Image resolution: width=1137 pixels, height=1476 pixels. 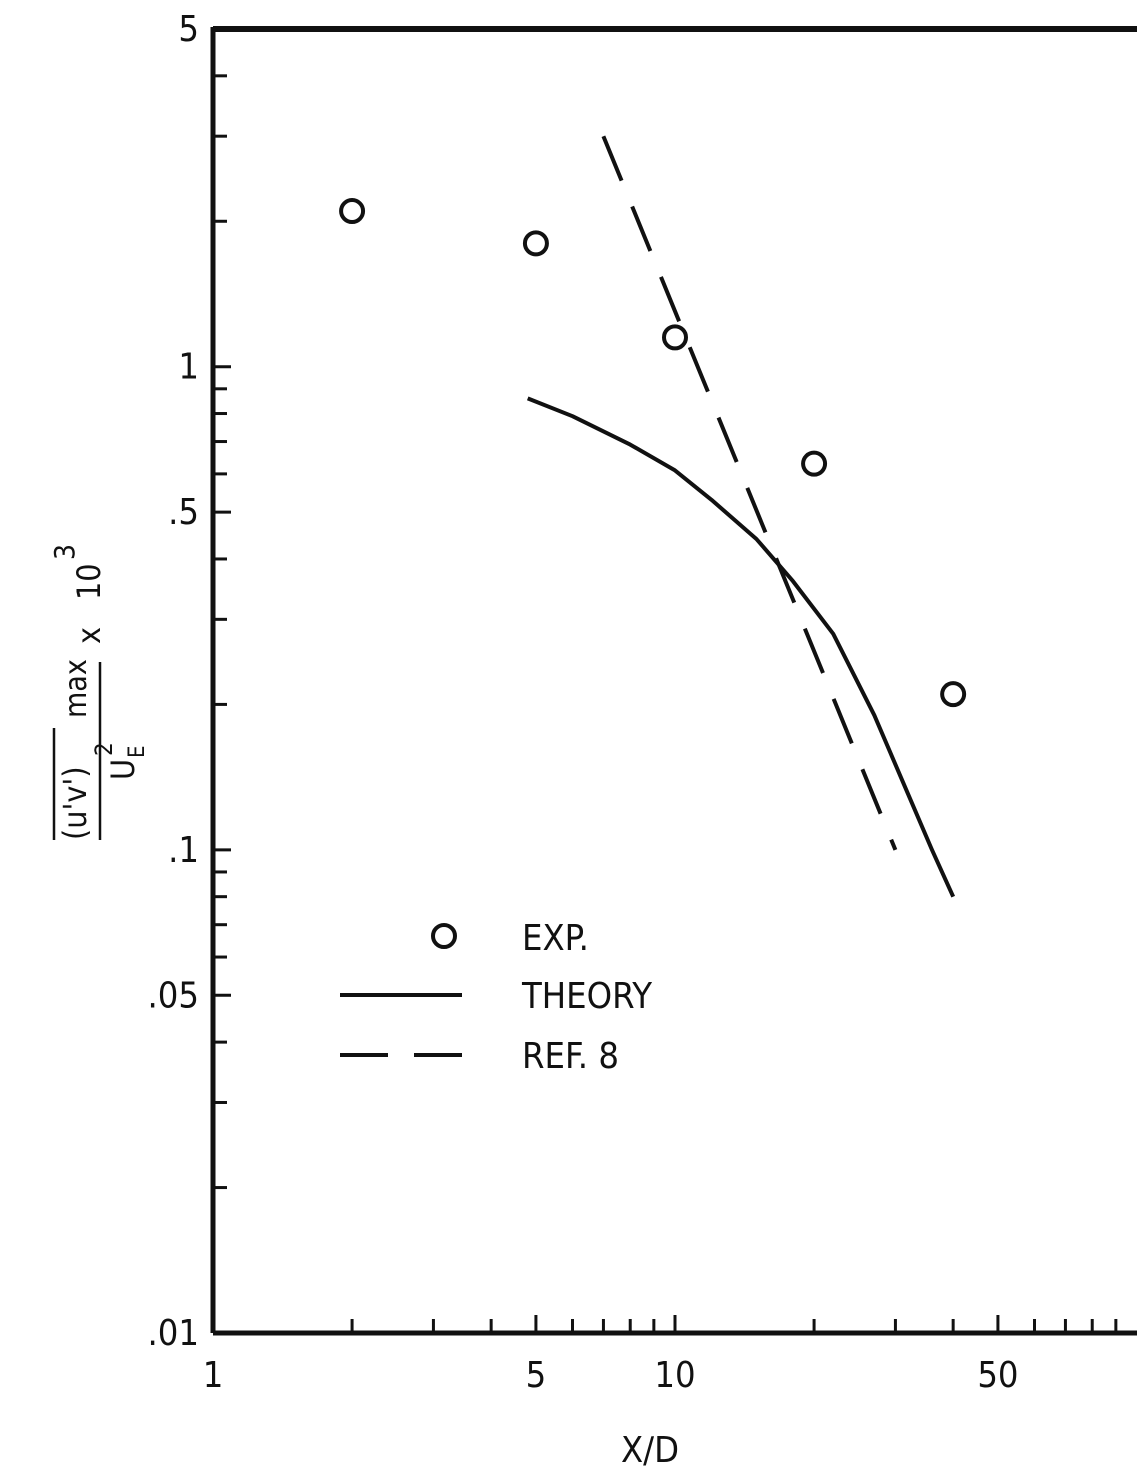 I want to click on x-tick-label: 1, so click(x=213, y=1375).